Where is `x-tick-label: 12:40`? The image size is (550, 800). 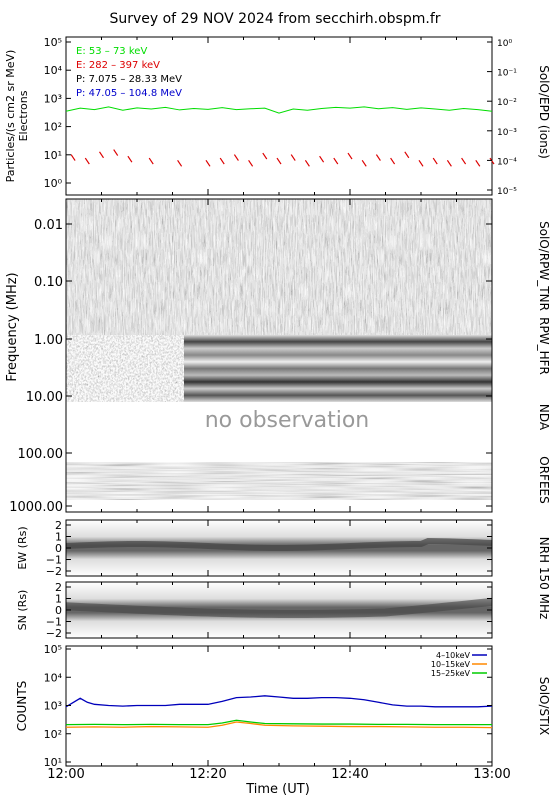
x-tick-label: 12:40 is located at coordinates (349, 774).